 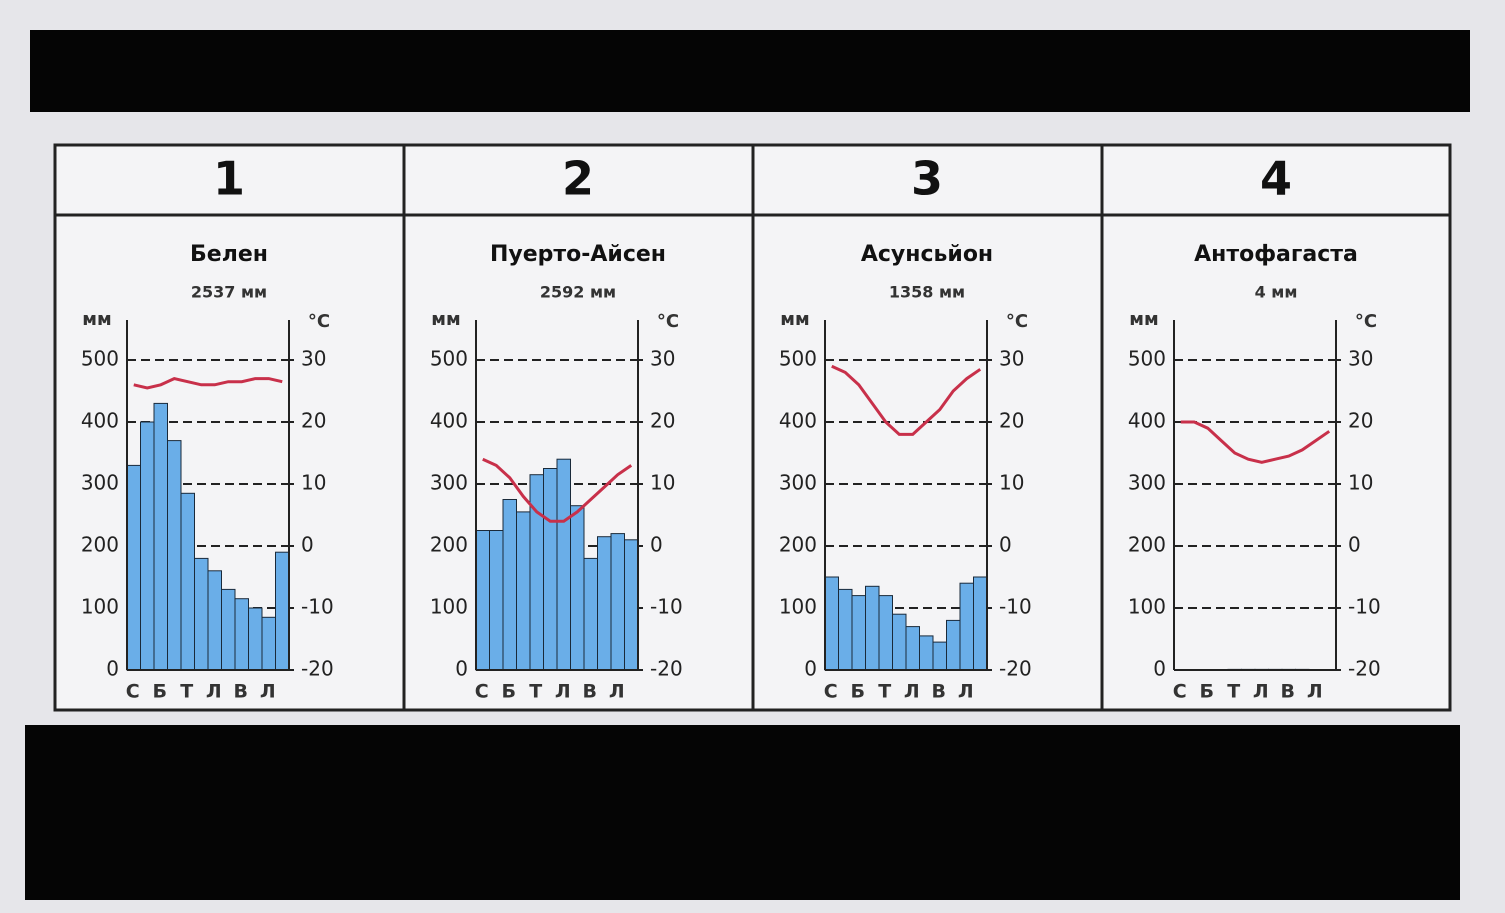 I want to click on panel-number: 1, so click(x=229, y=179).